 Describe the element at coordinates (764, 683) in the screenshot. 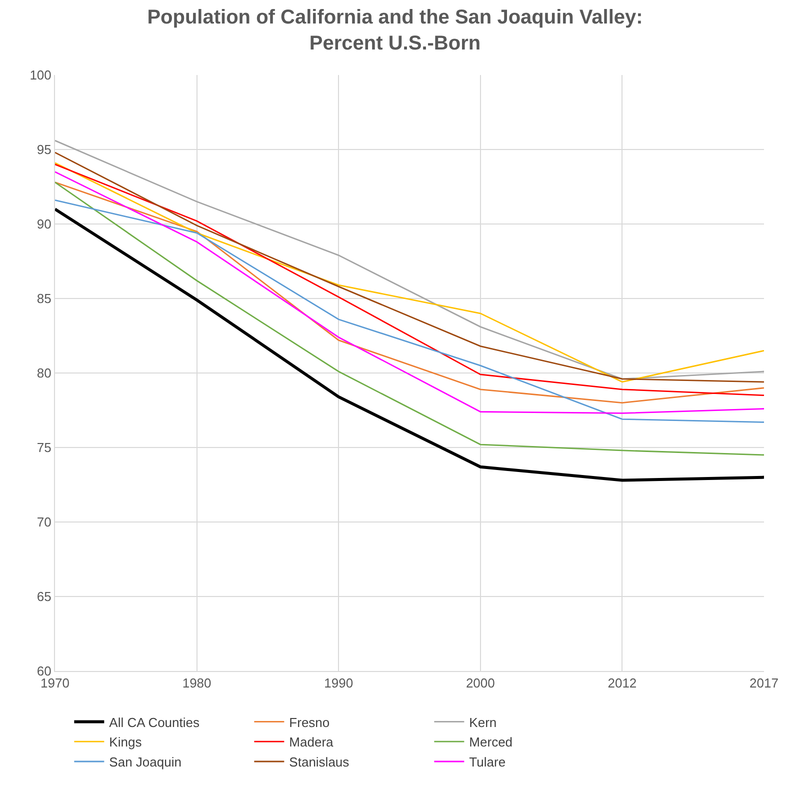

I see `x-tick-label: 2017` at that location.